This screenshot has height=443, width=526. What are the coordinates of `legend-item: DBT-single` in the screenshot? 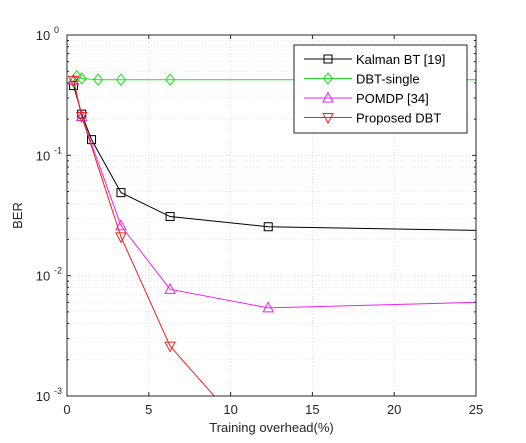 It's located at (362, 79).